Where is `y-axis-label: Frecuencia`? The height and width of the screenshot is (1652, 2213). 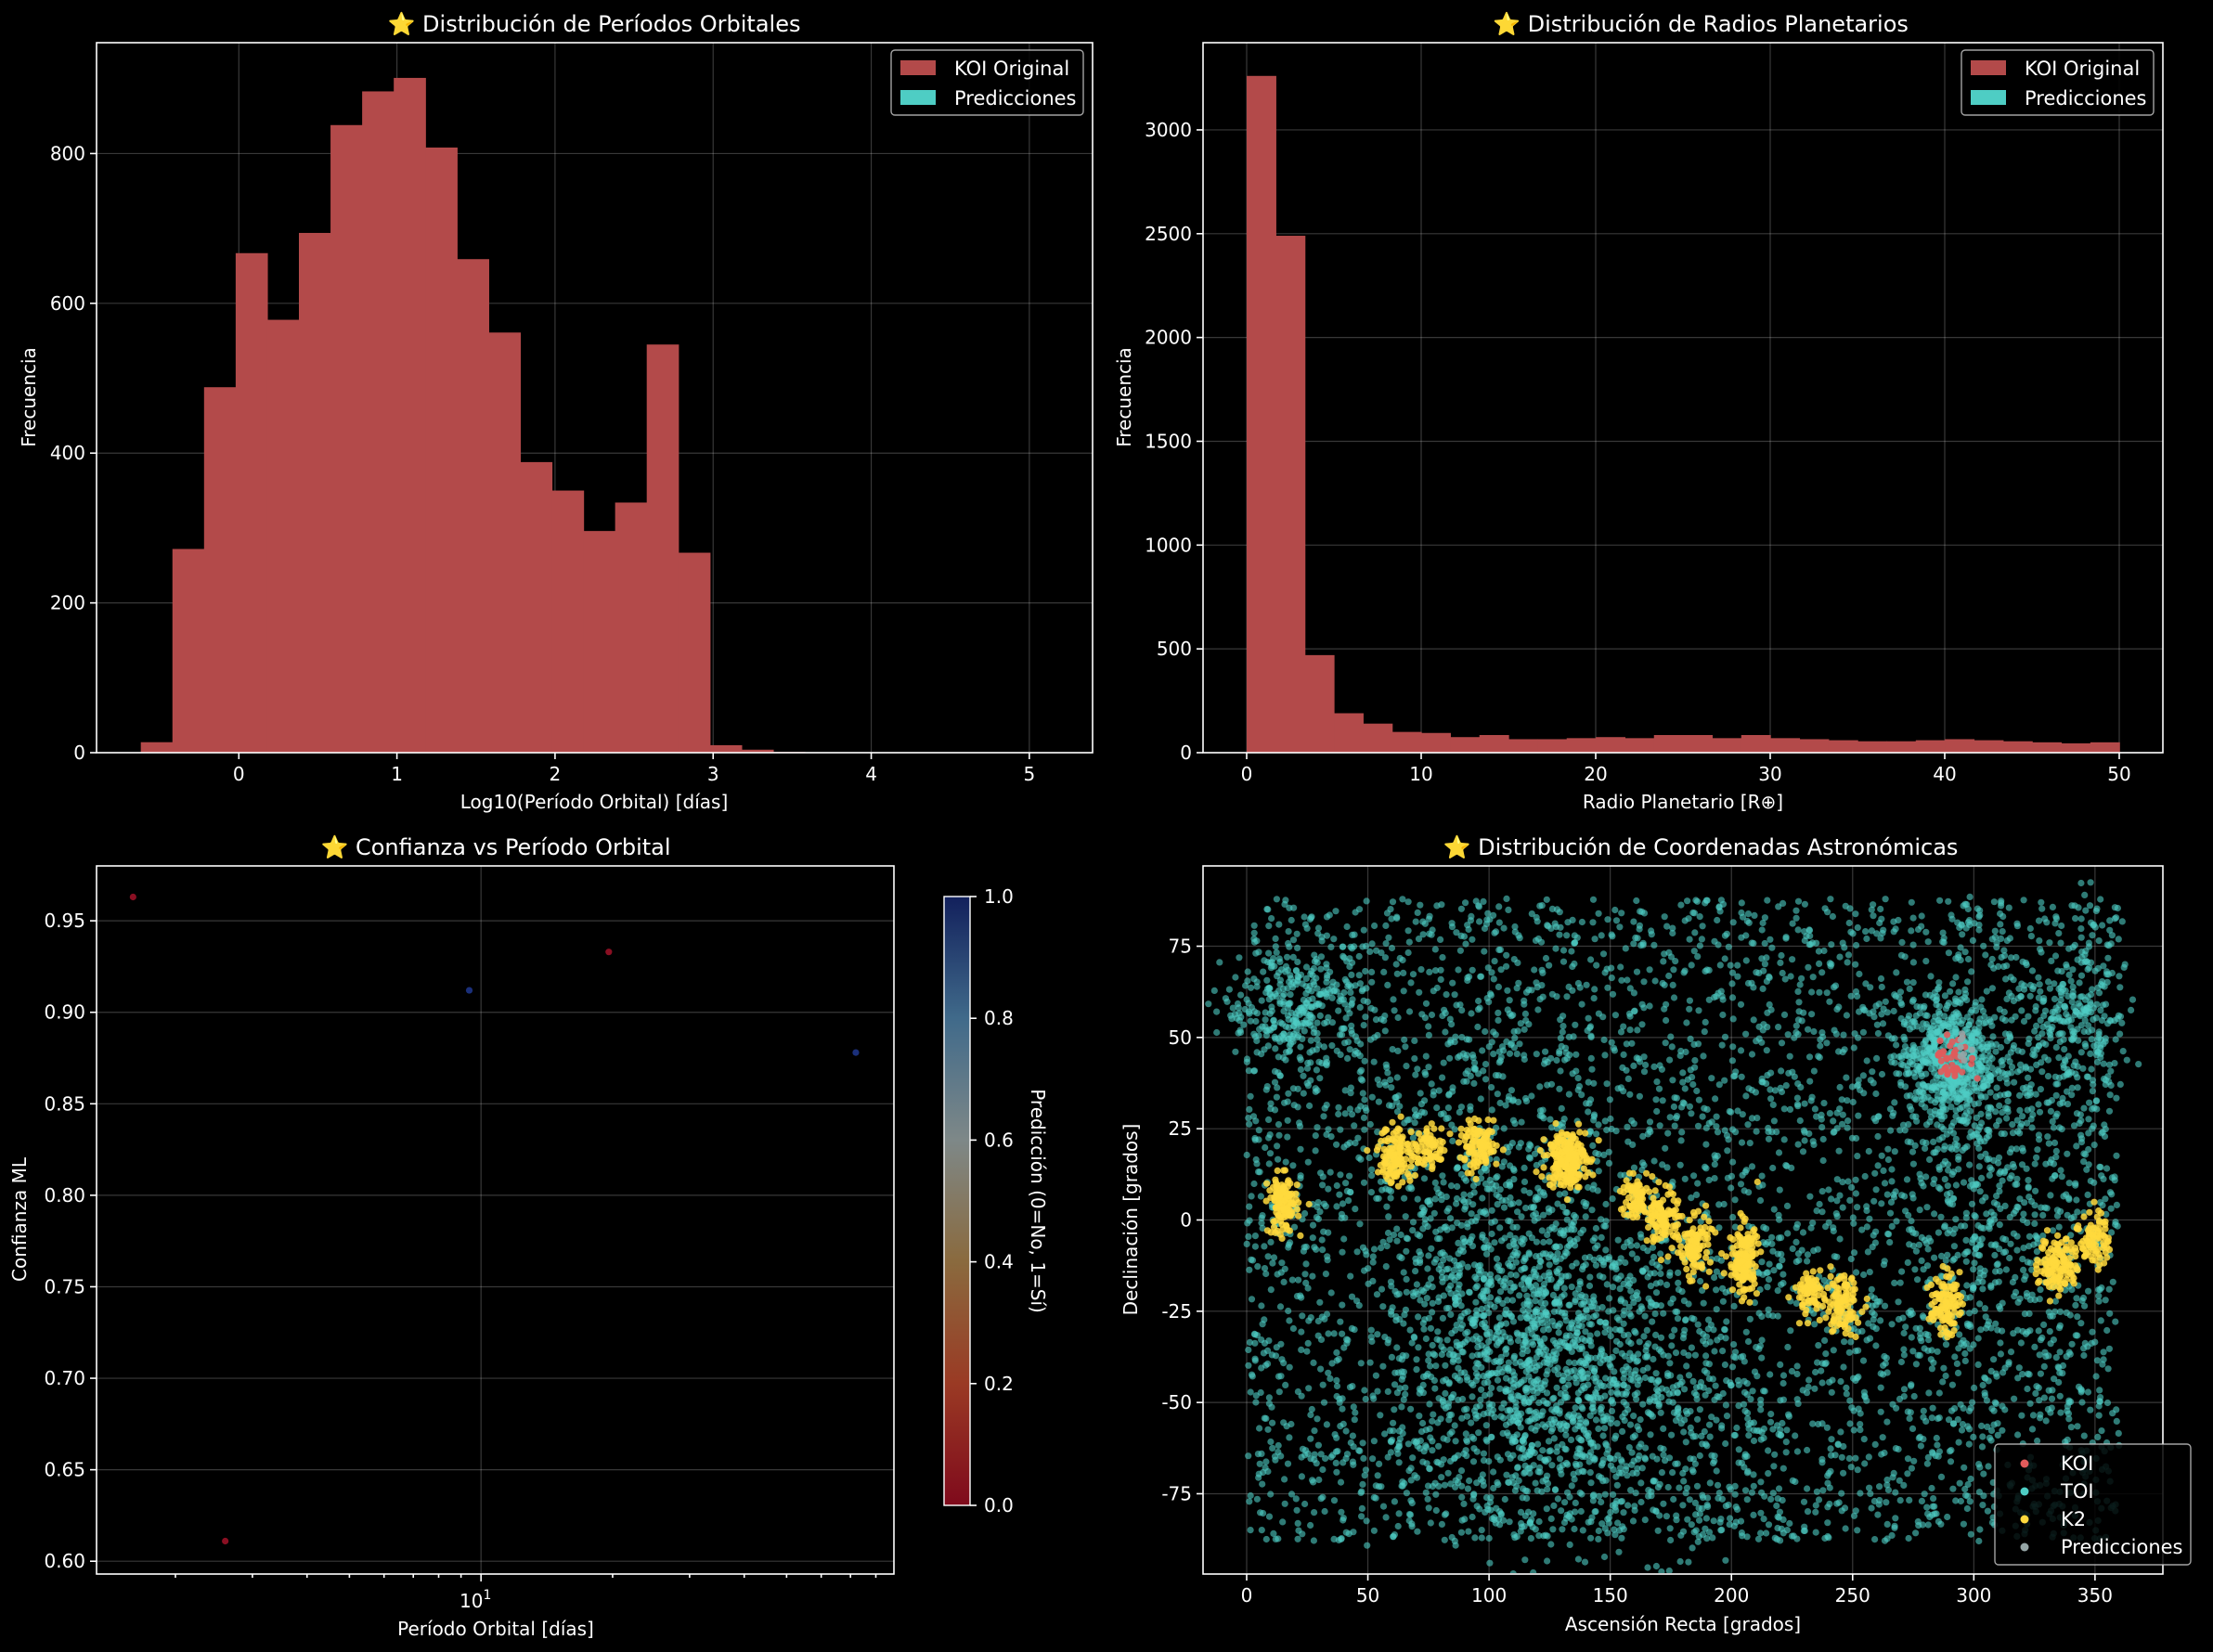 y-axis-label: Frecuencia is located at coordinates (1124, 397).